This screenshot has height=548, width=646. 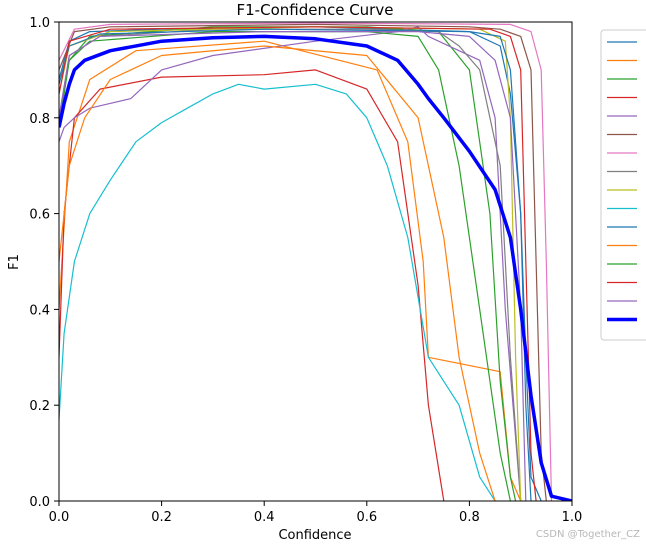 What do you see at coordinates (314, 535) in the screenshot?
I see `x-axis-label: Confidence` at bounding box center [314, 535].